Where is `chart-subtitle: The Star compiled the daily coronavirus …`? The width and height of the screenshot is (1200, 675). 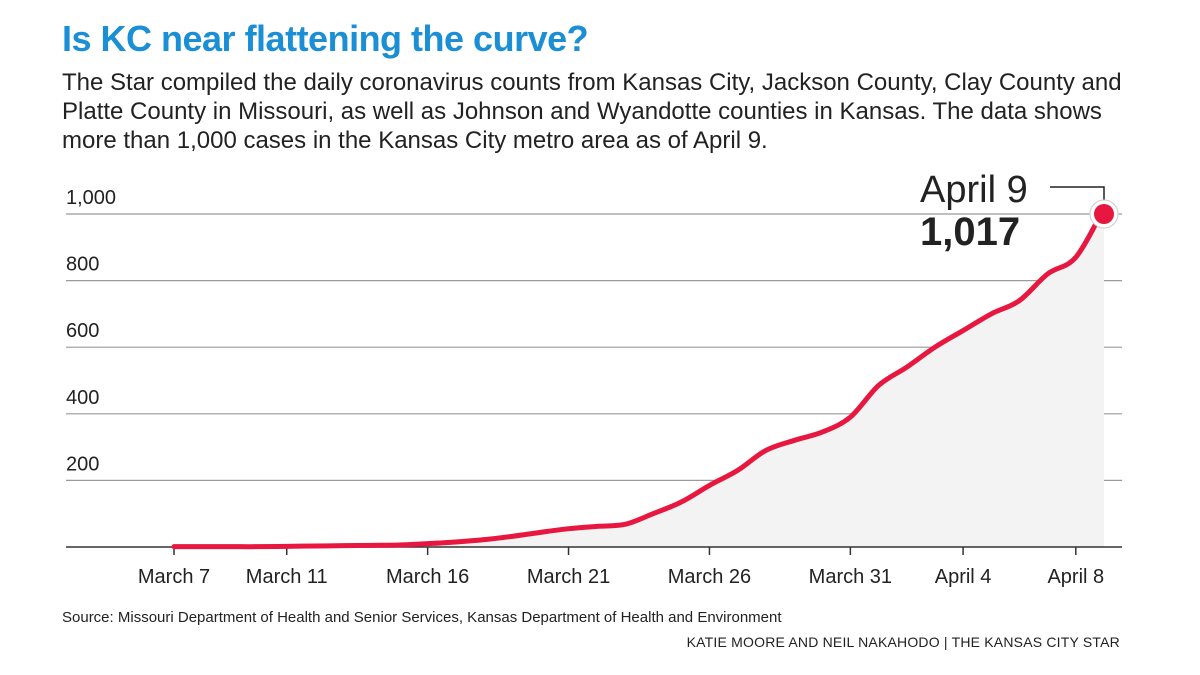 chart-subtitle: The Star compiled the daily coronavirus … is located at coordinates (592, 111).